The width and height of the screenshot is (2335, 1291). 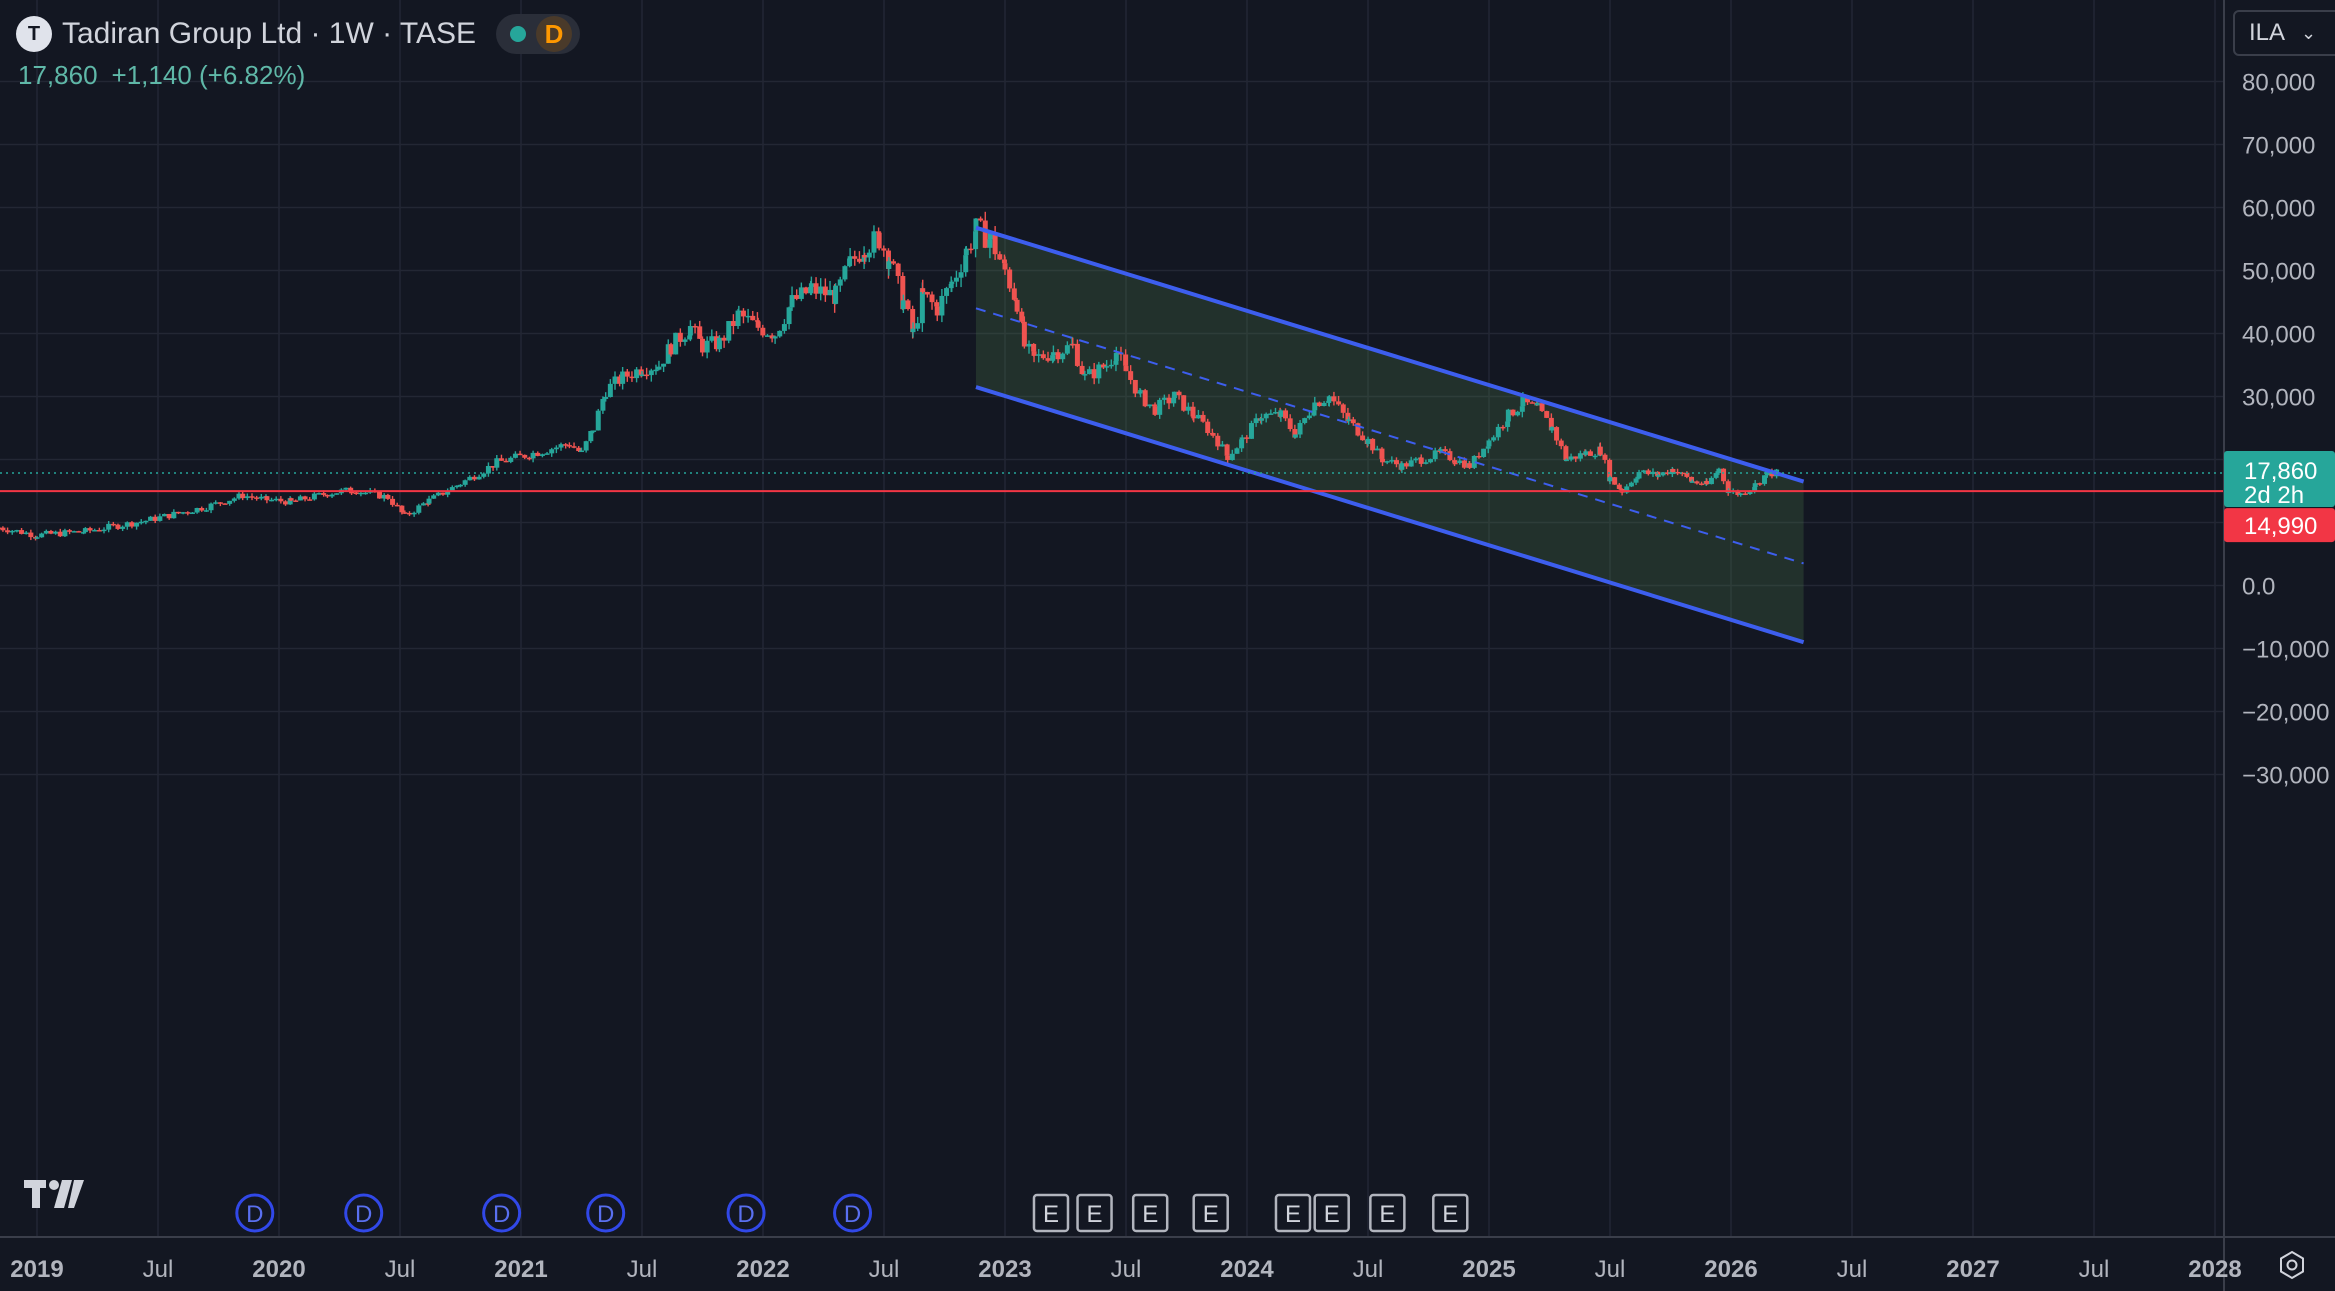 I want to click on market-status-pill: D, so click(x=538, y=34).